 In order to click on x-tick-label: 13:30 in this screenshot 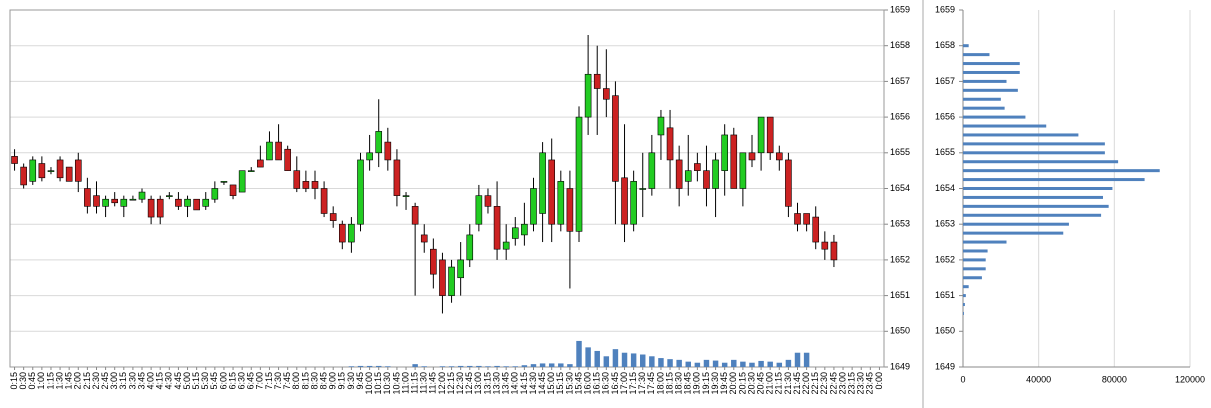, I will do `click(496, 383)`.